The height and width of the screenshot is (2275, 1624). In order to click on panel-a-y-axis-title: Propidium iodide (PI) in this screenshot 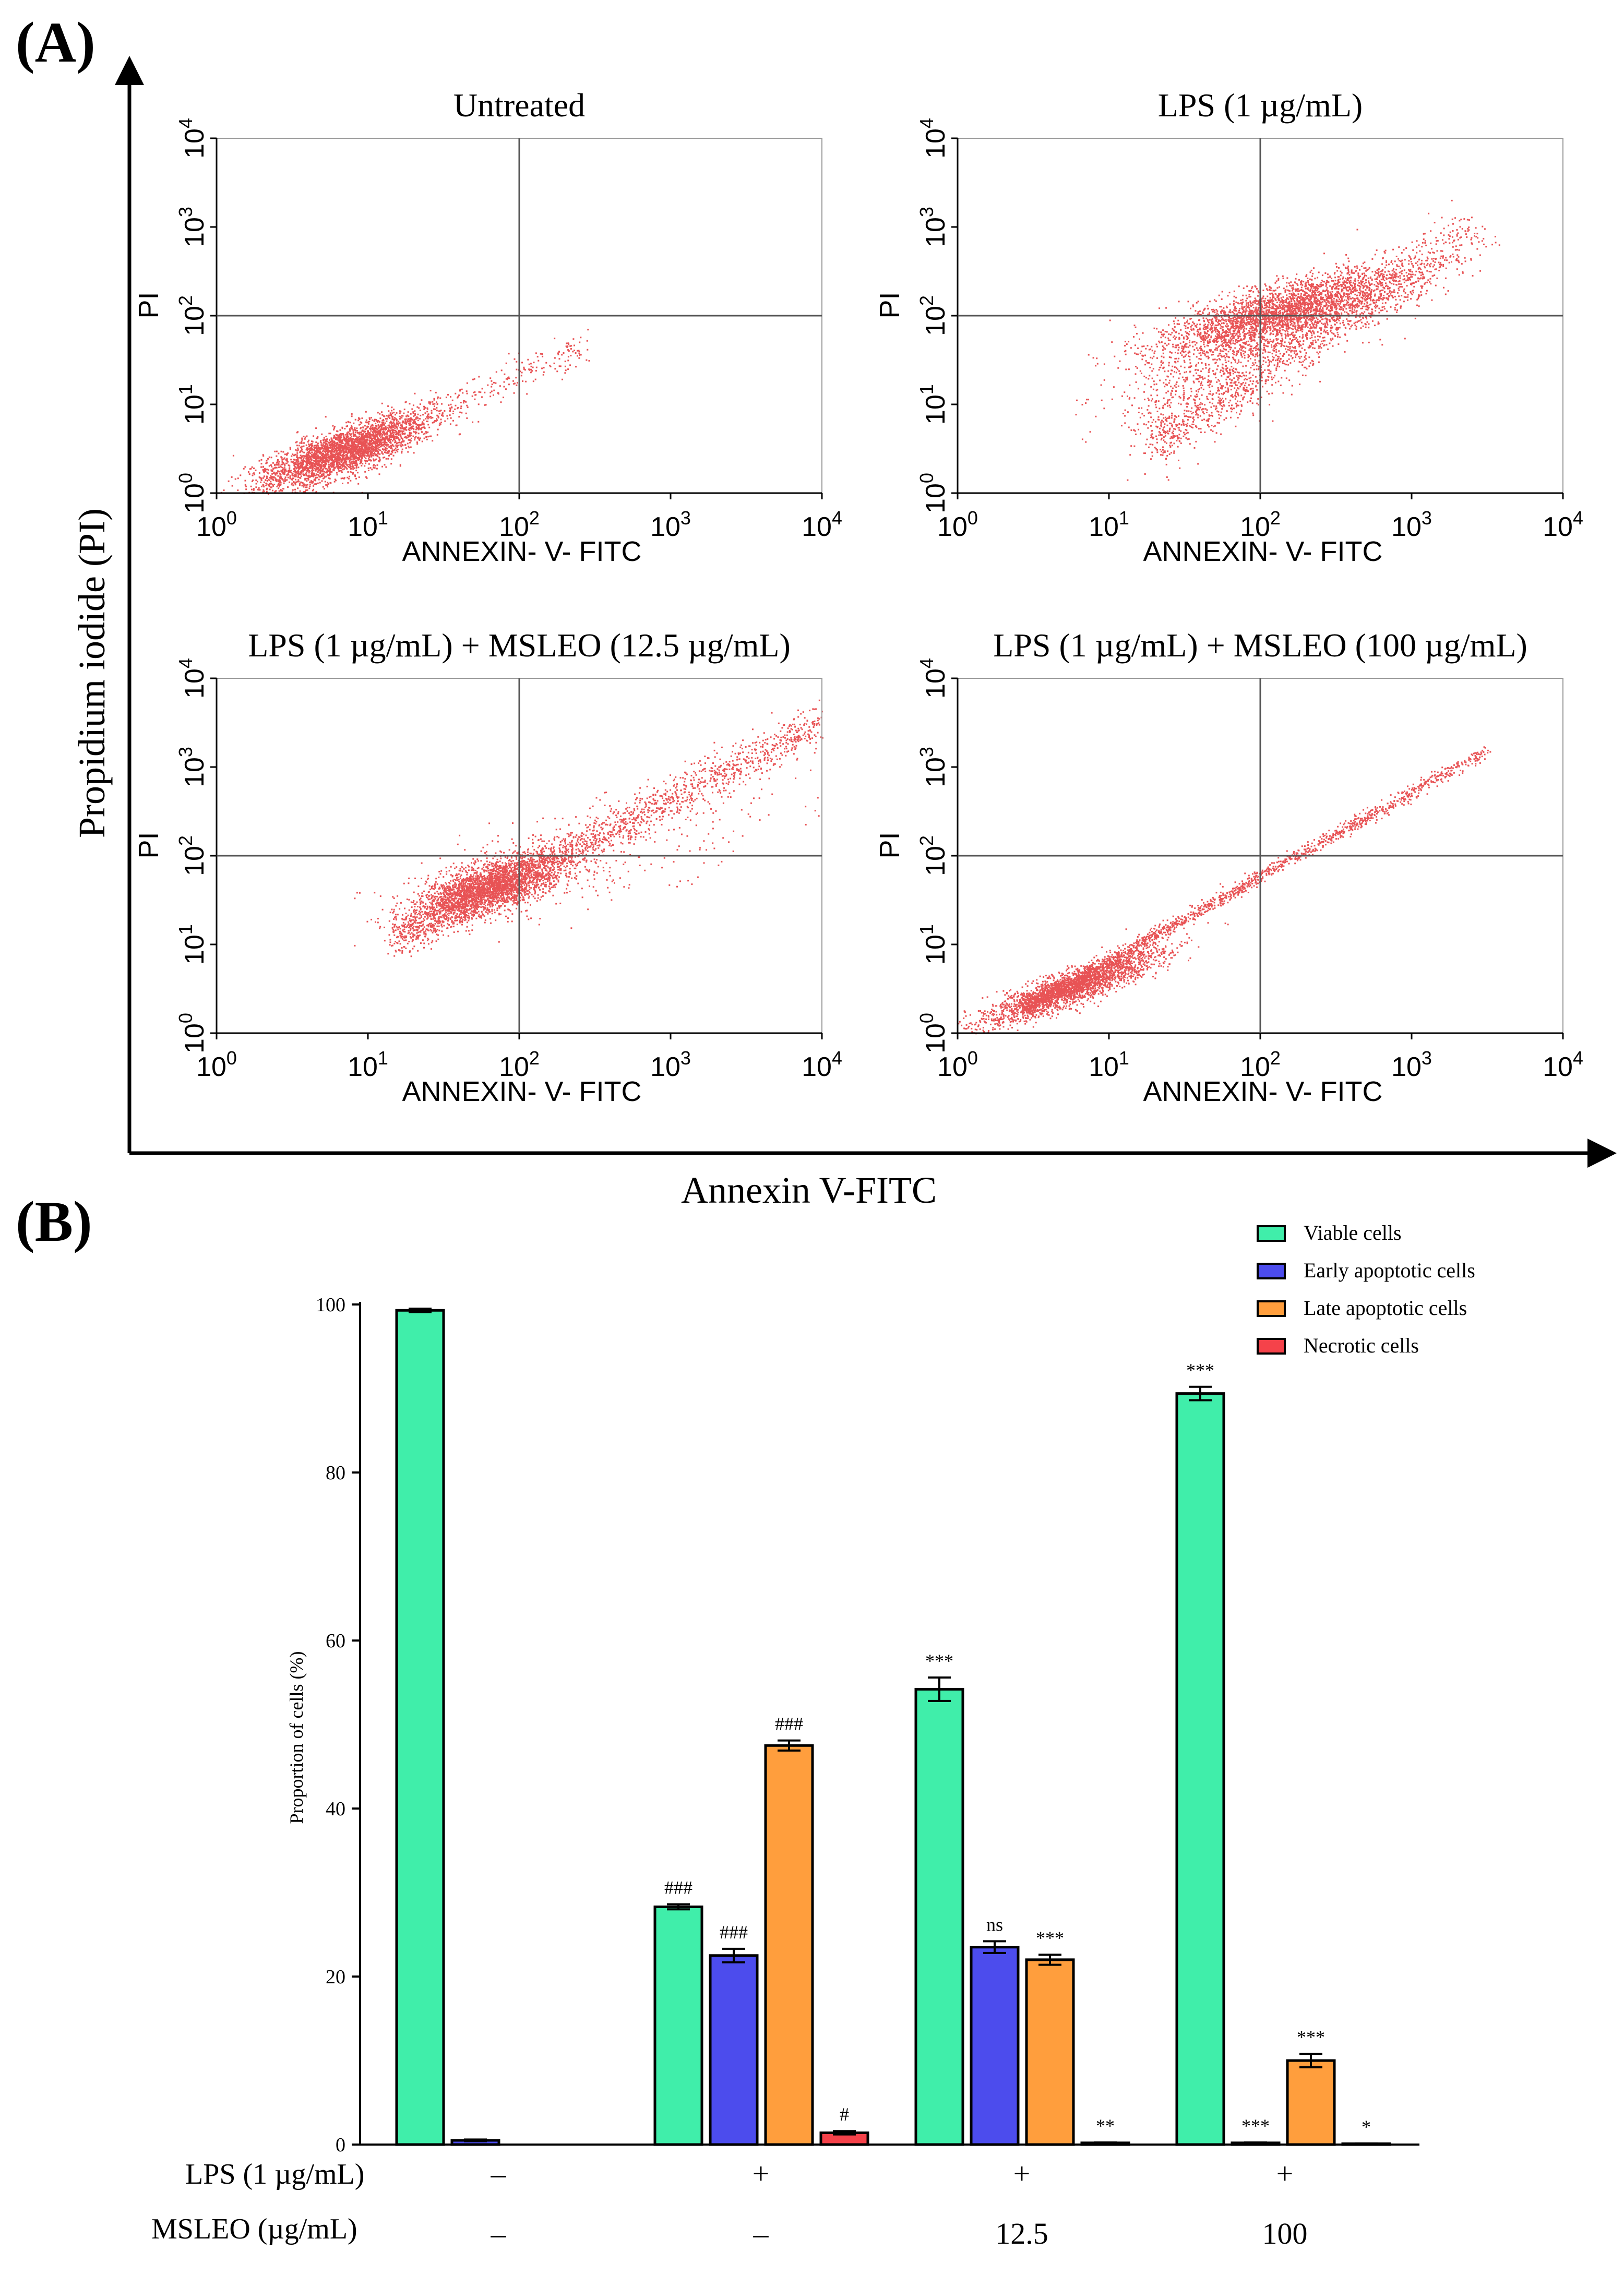, I will do `click(92, 673)`.